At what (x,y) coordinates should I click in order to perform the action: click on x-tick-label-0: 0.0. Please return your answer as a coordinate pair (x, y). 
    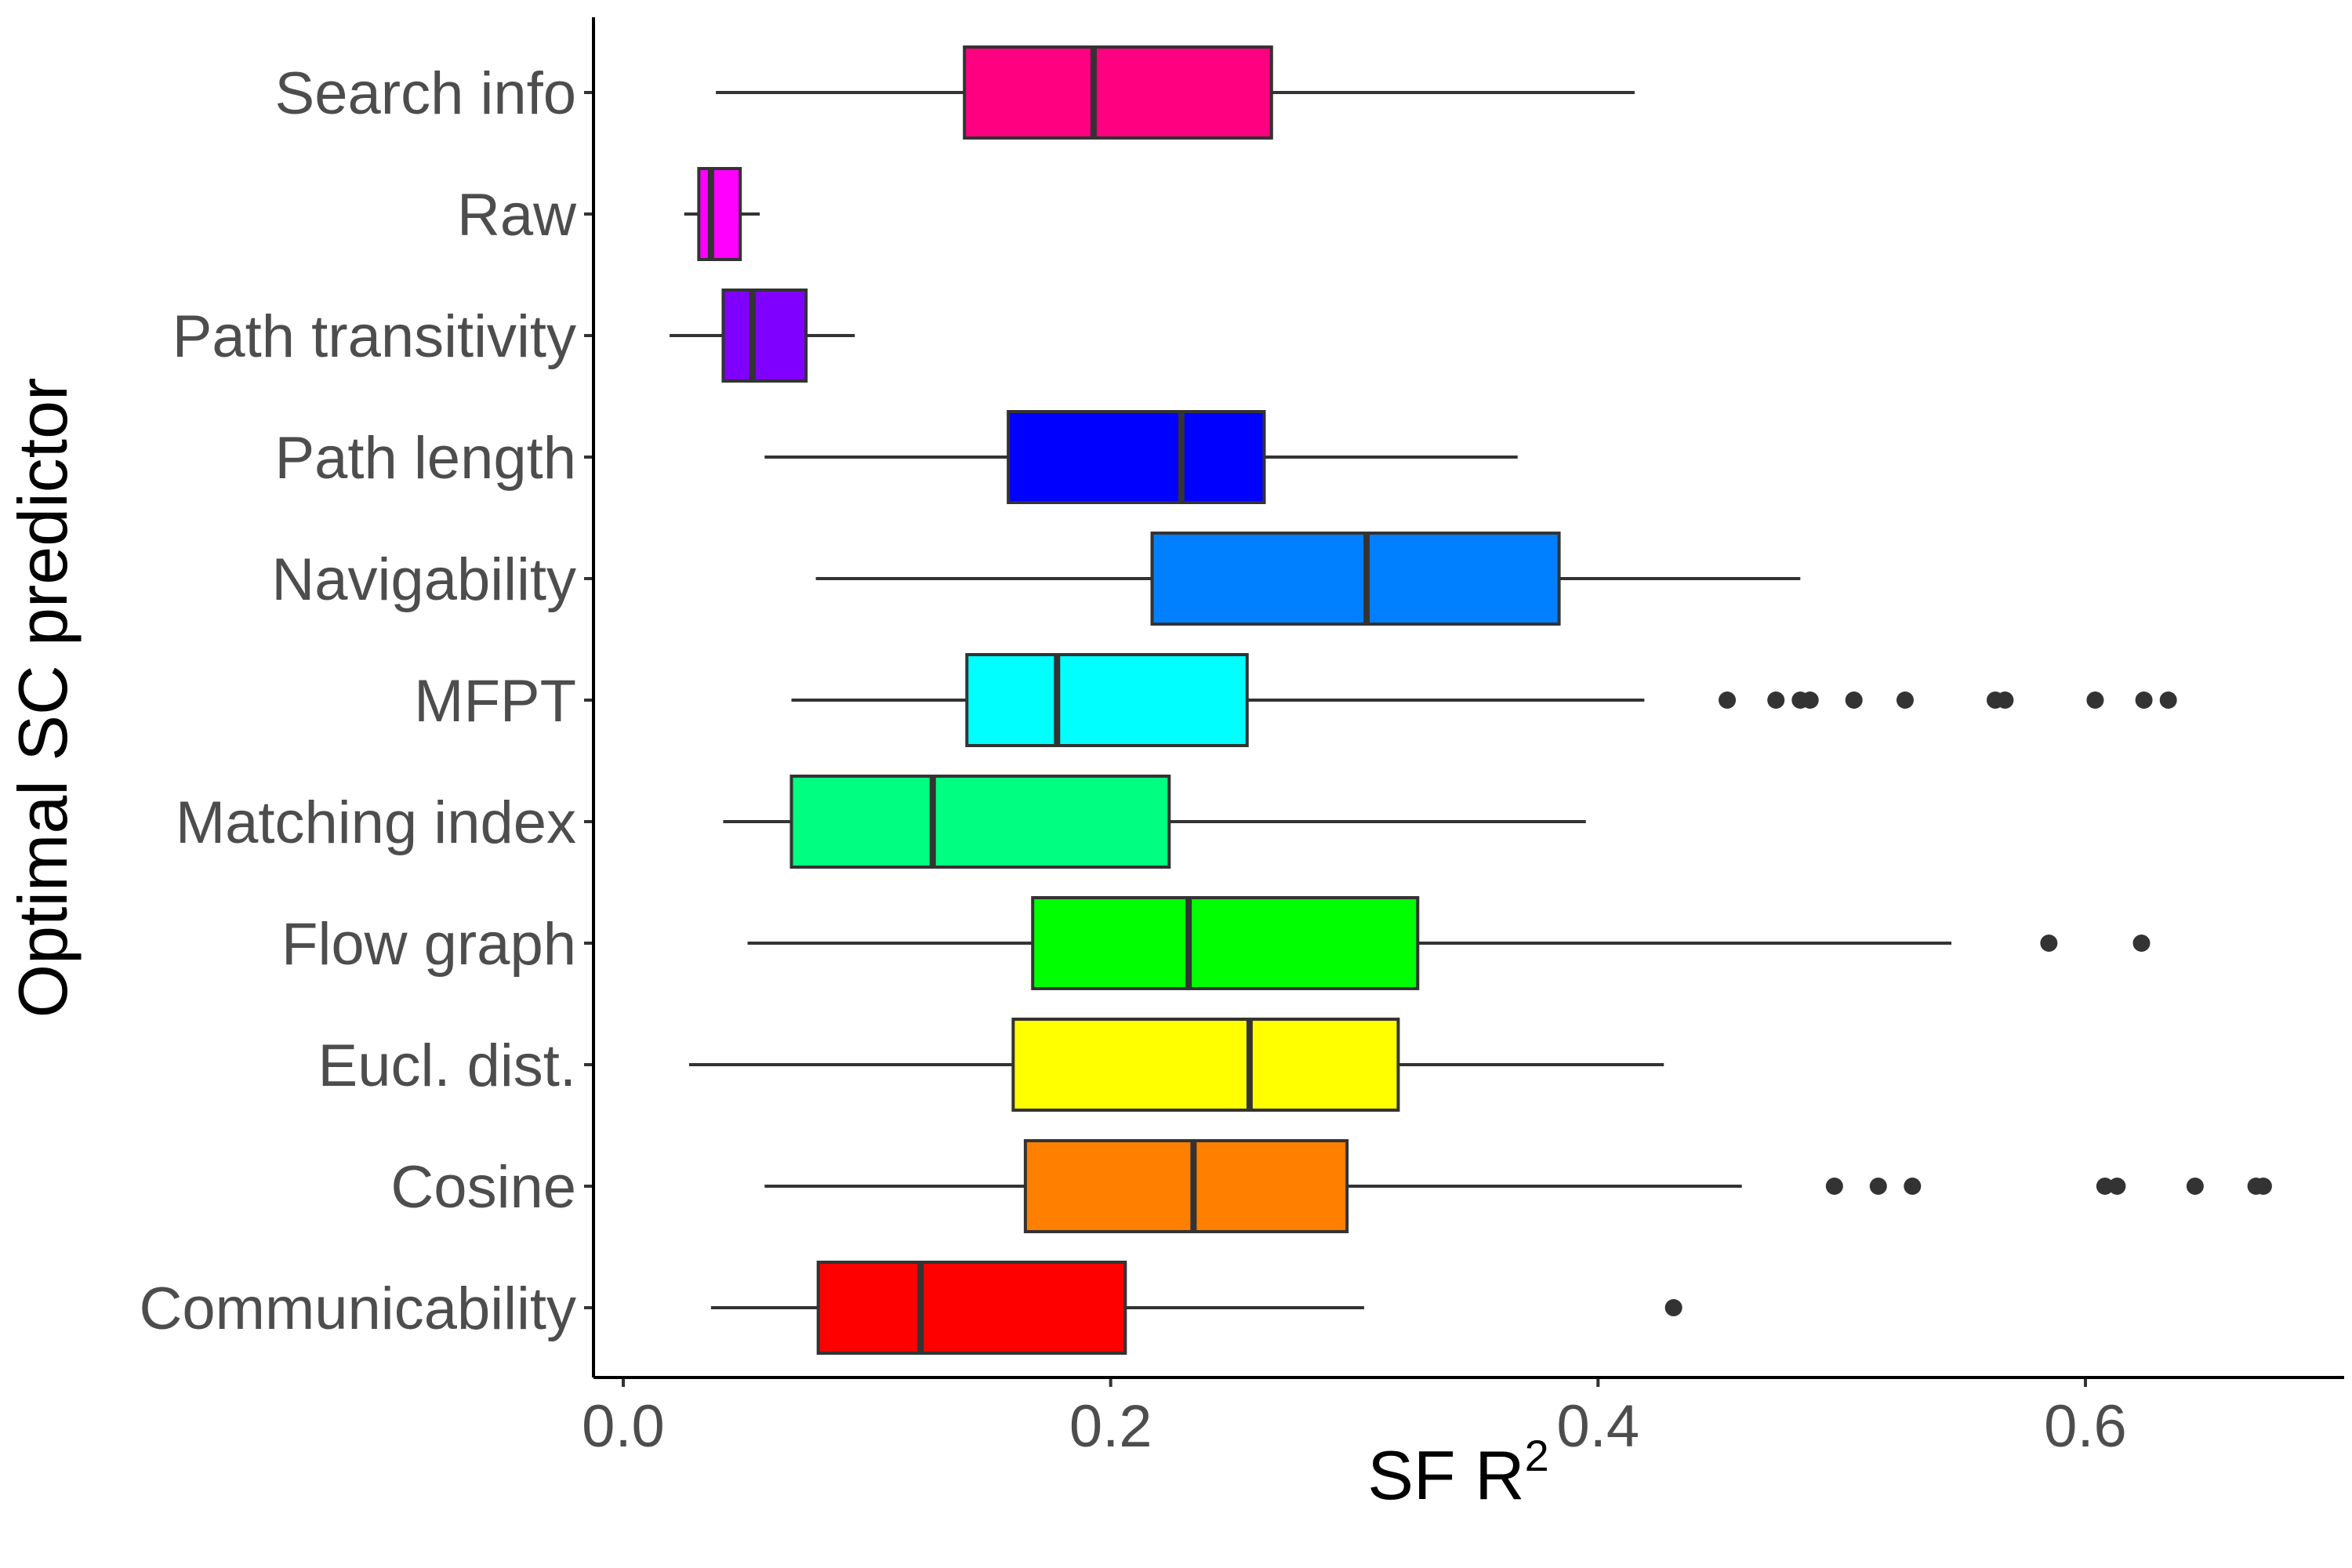
    Looking at the image, I should click on (623, 1426).